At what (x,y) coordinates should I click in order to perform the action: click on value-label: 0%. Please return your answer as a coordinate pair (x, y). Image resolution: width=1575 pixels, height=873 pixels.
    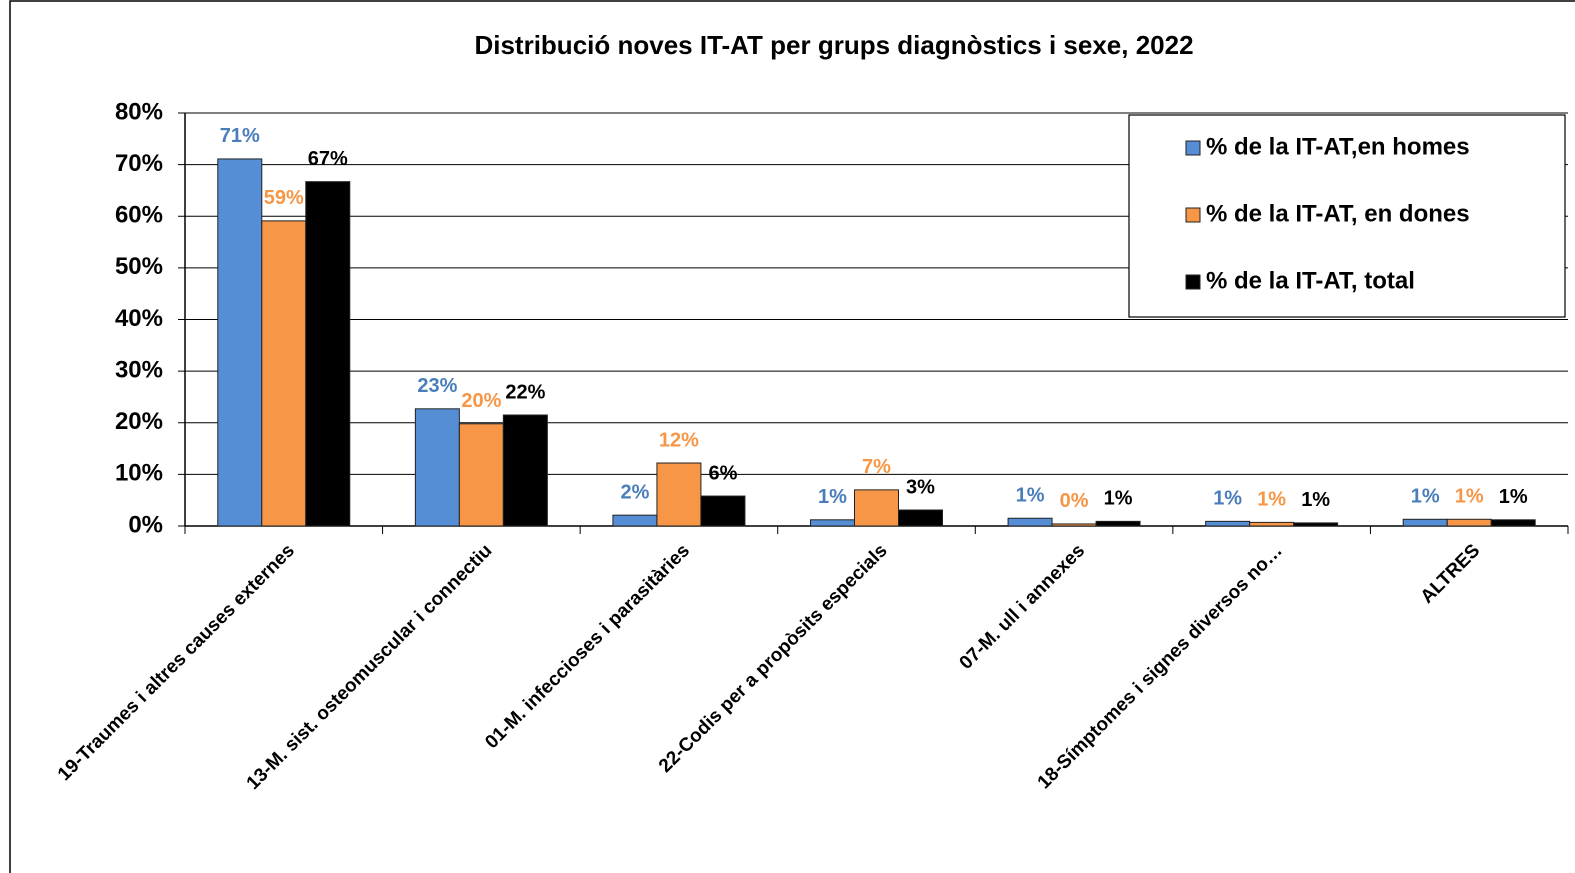
    Looking at the image, I should click on (1074, 501).